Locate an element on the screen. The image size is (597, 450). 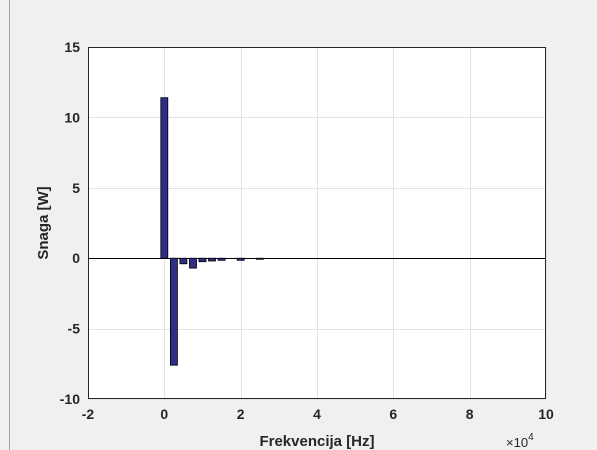
x-exponent-prefix: ×10 is located at coordinates (517, 442).